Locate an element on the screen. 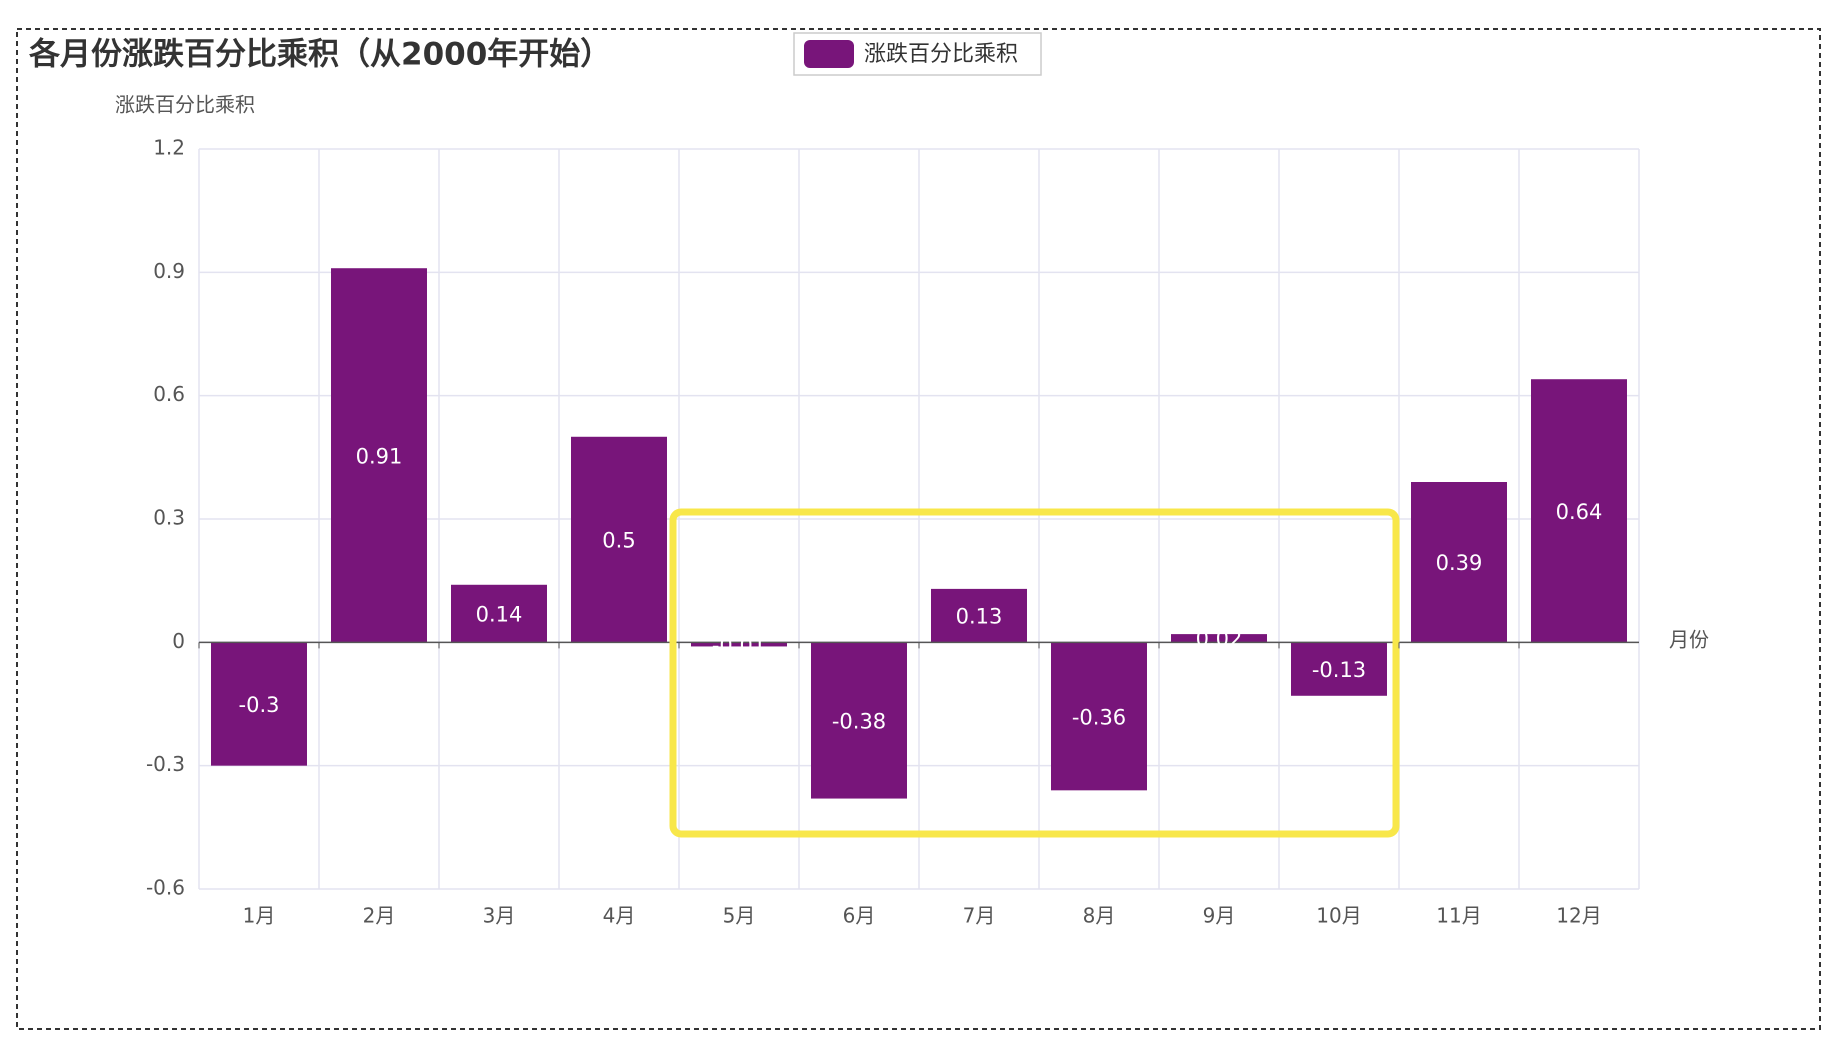 The image size is (1836, 1050). data-label: -0.13 is located at coordinates (1339, 670).